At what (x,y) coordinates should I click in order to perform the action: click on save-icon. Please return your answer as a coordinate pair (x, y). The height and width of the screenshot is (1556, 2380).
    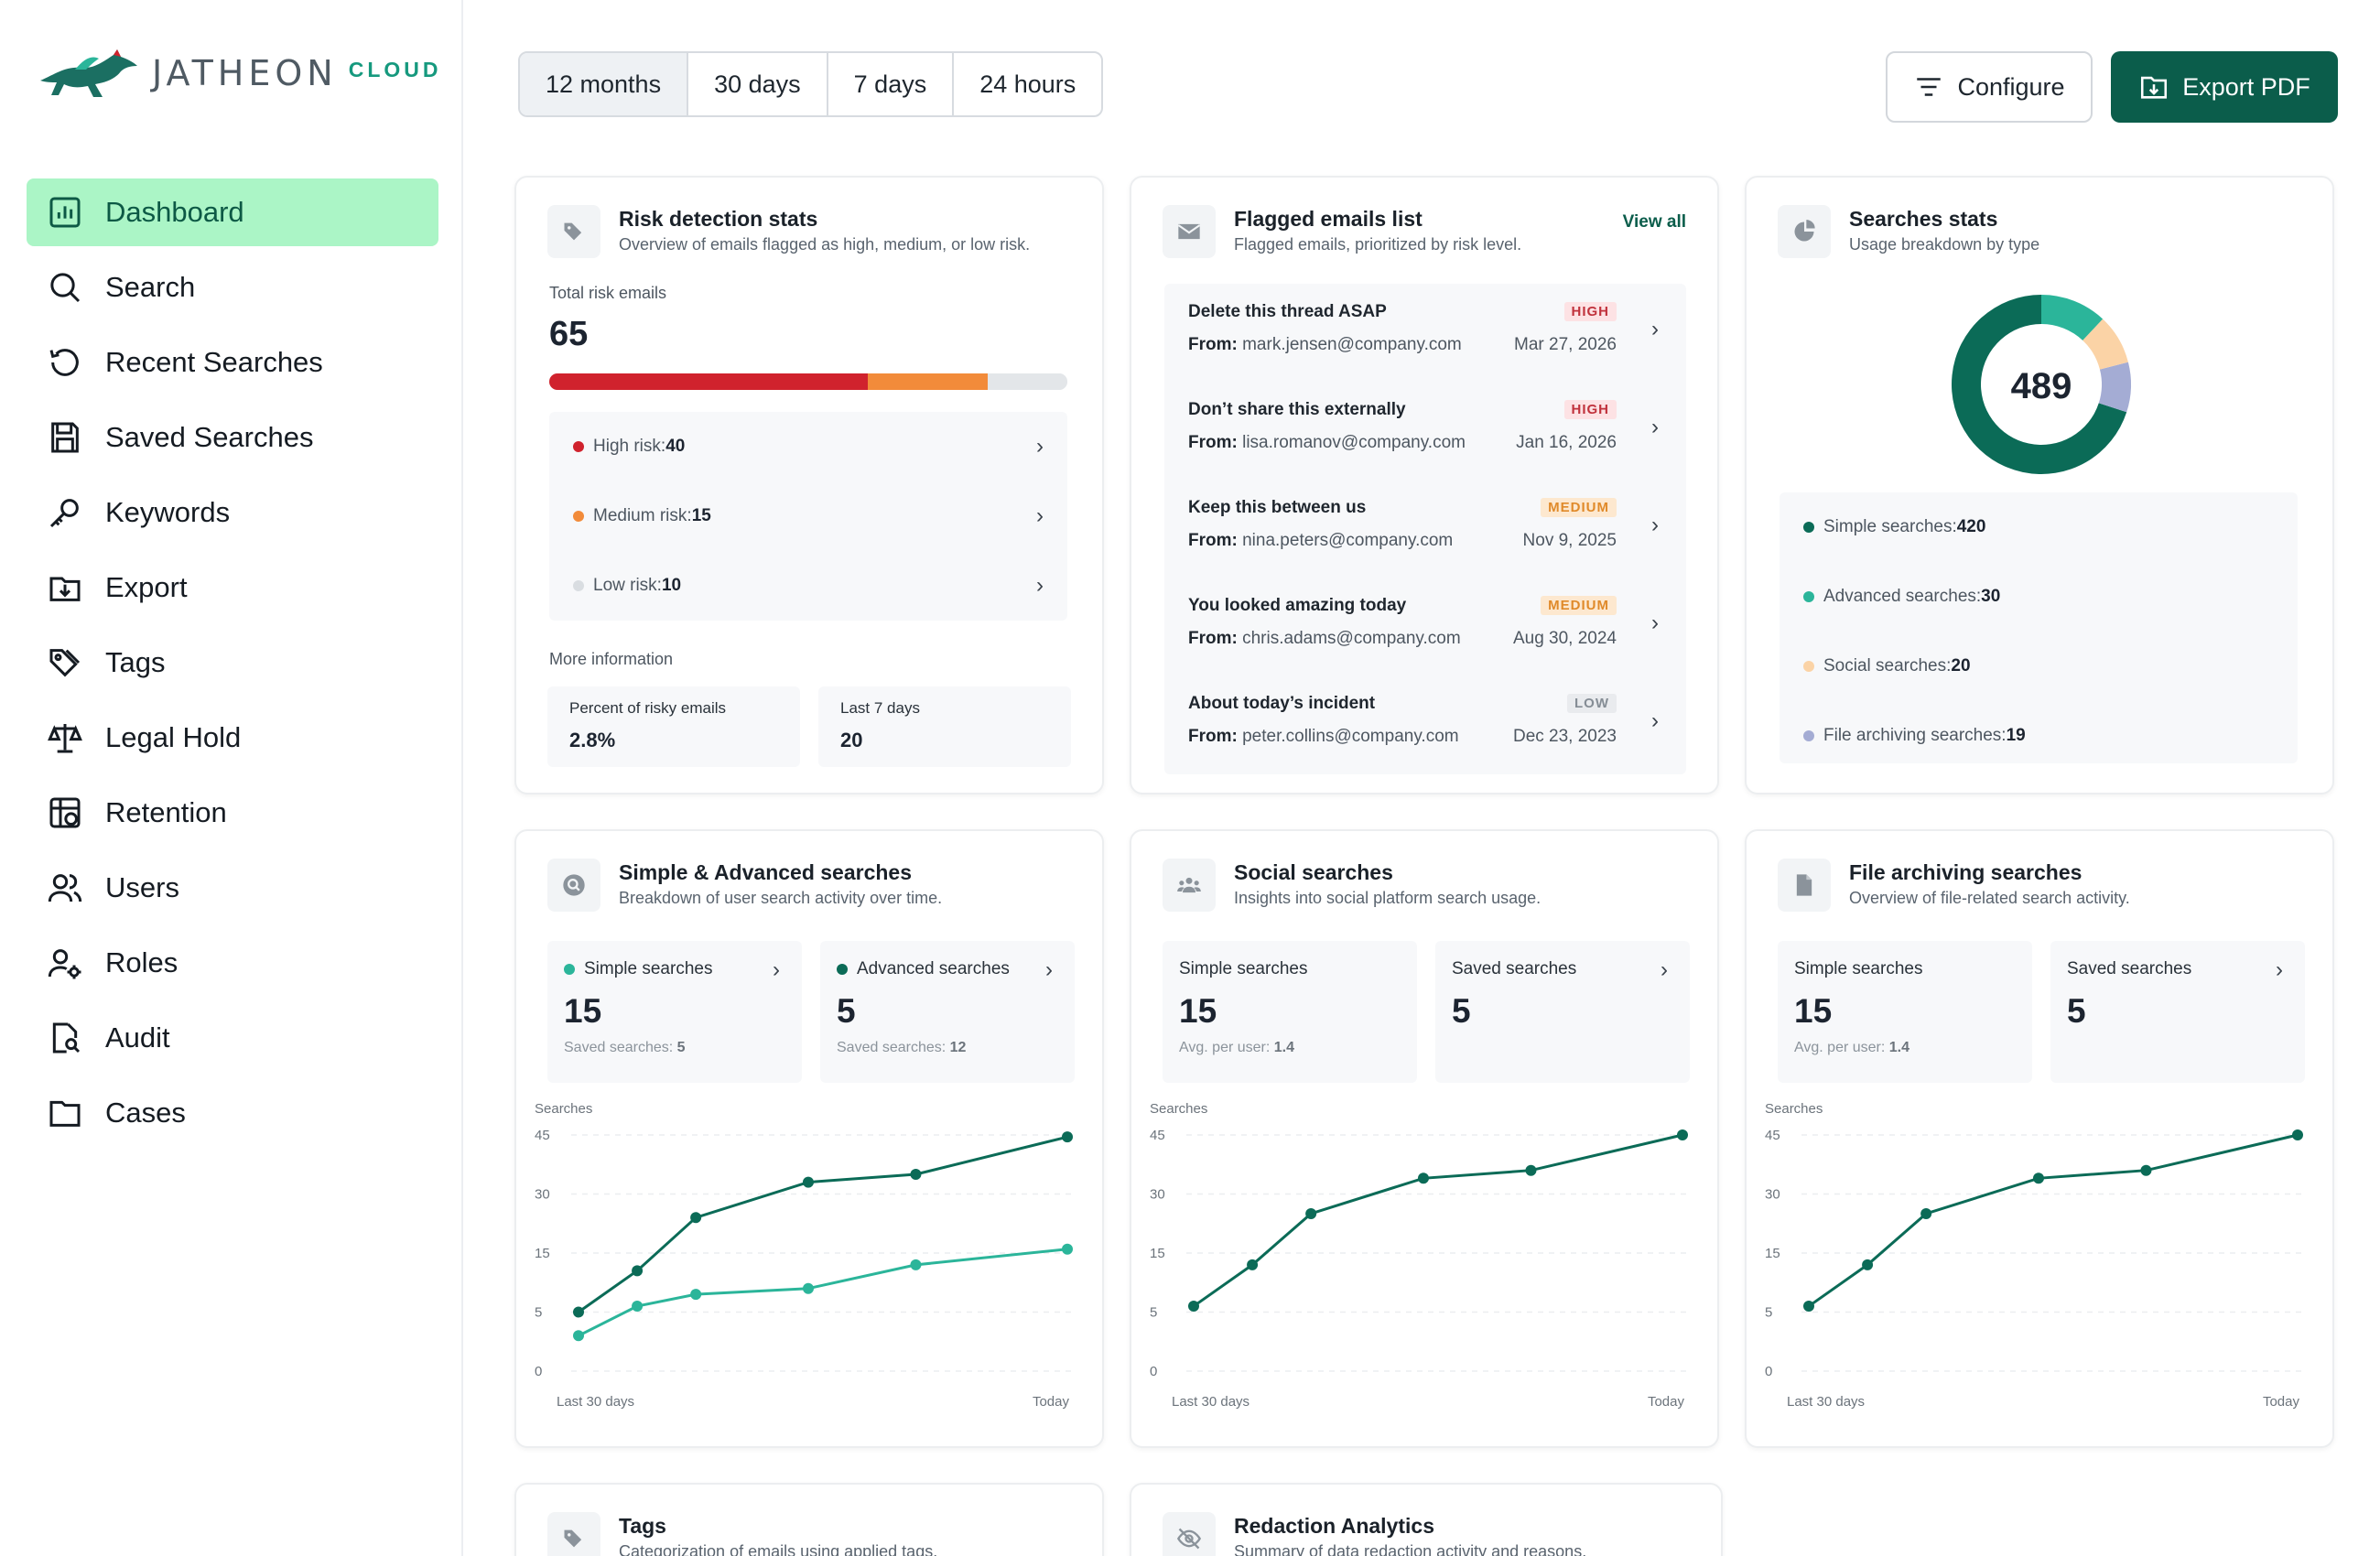
    Looking at the image, I should click on (65, 437).